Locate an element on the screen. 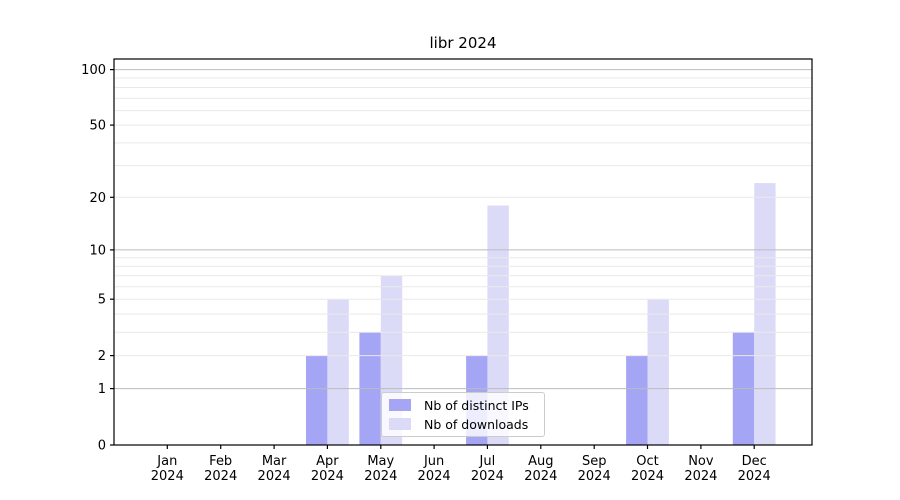 This screenshot has height=500, width=900. x-tick-label-jul: Jul 2024 is located at coordinates (487, 469).